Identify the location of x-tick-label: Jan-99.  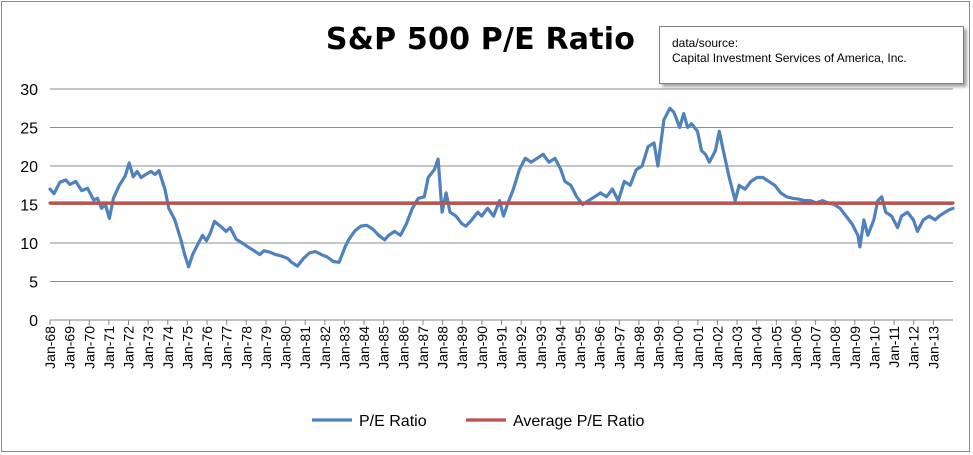
(659, 347).